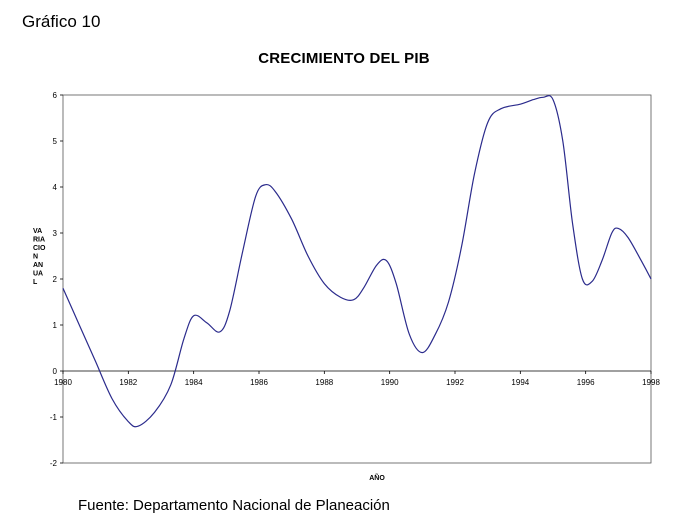 This screenshot has height=521, width=688. I want to click on y-tick-label: 6, so click(55, 95).